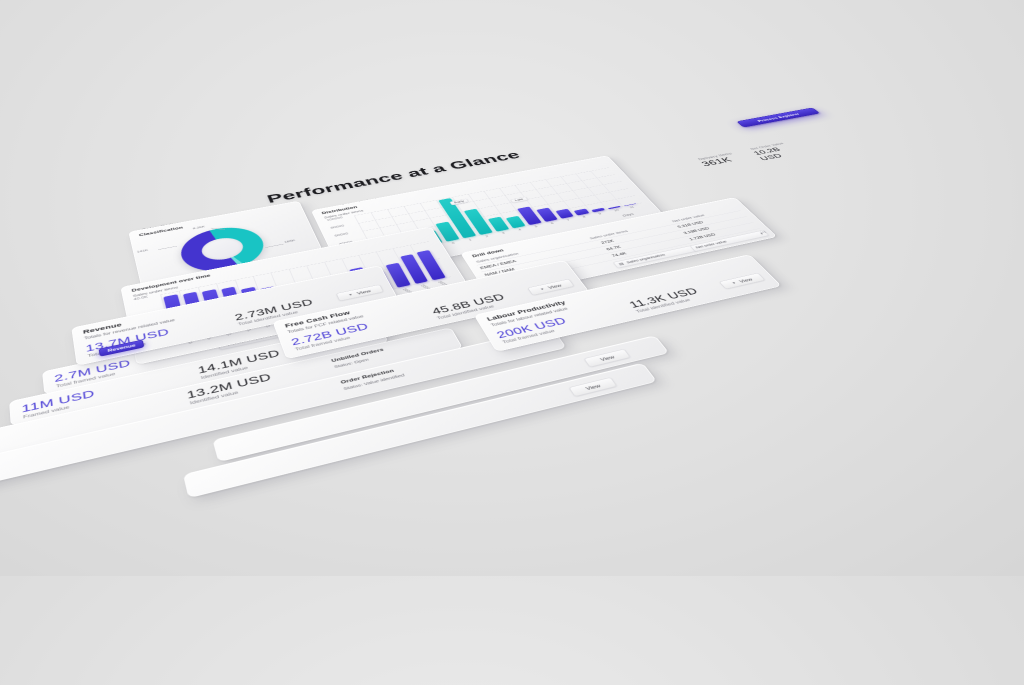 This screenshot has height=685, width=1024. I want to click on donut-hole, so click(222, 249).